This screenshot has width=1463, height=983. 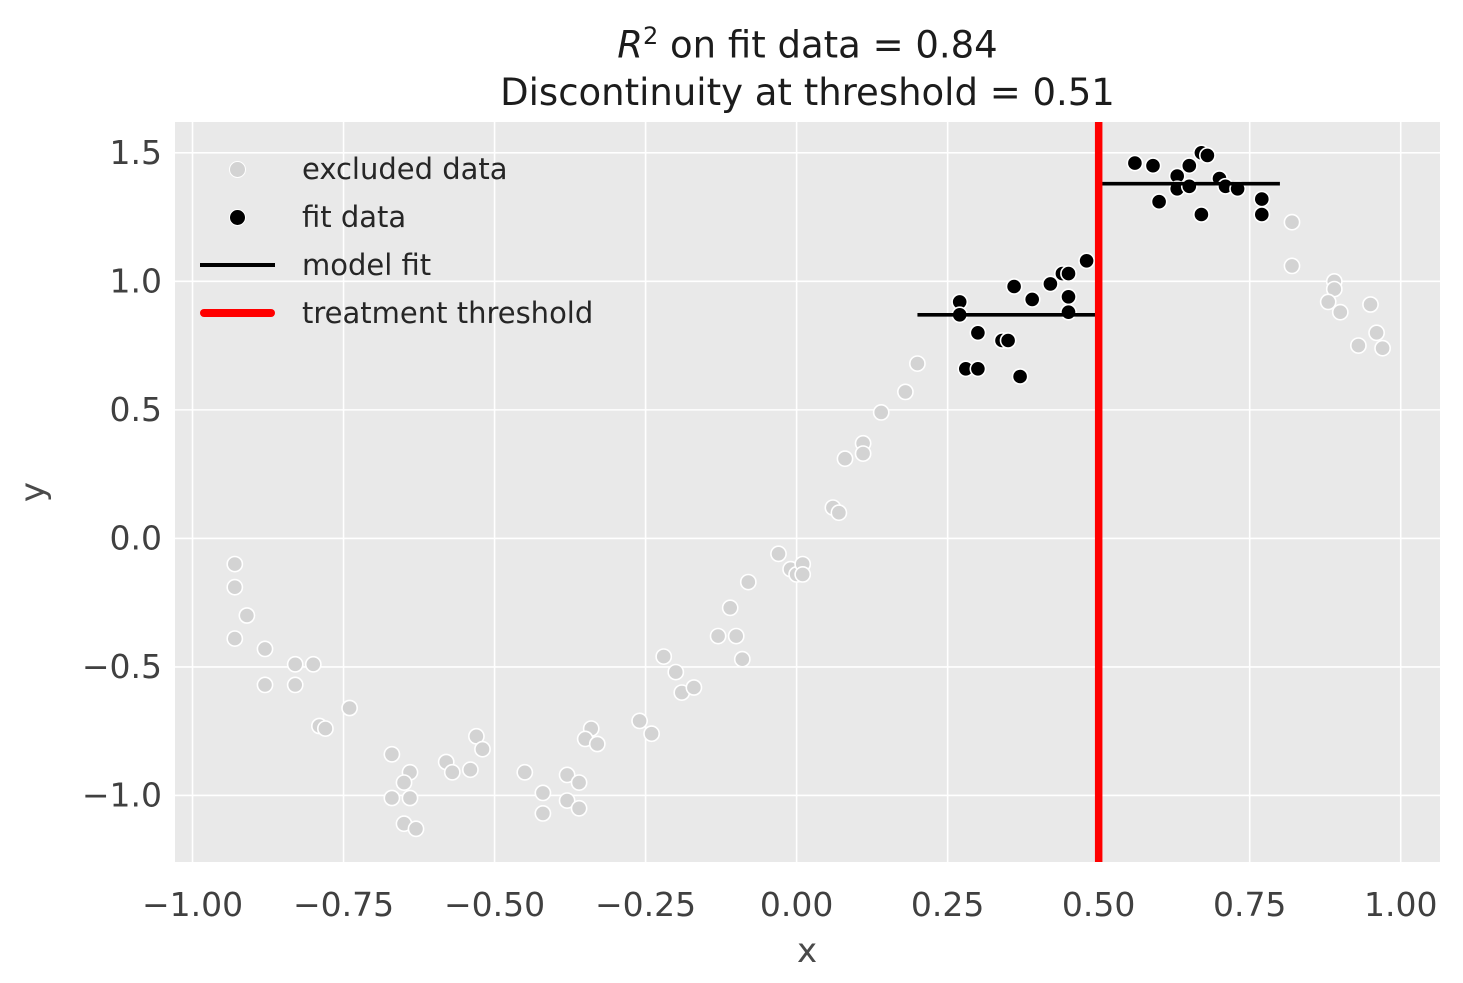 I want to click on fit-data-marker-icon, so click(x=237, y=217).